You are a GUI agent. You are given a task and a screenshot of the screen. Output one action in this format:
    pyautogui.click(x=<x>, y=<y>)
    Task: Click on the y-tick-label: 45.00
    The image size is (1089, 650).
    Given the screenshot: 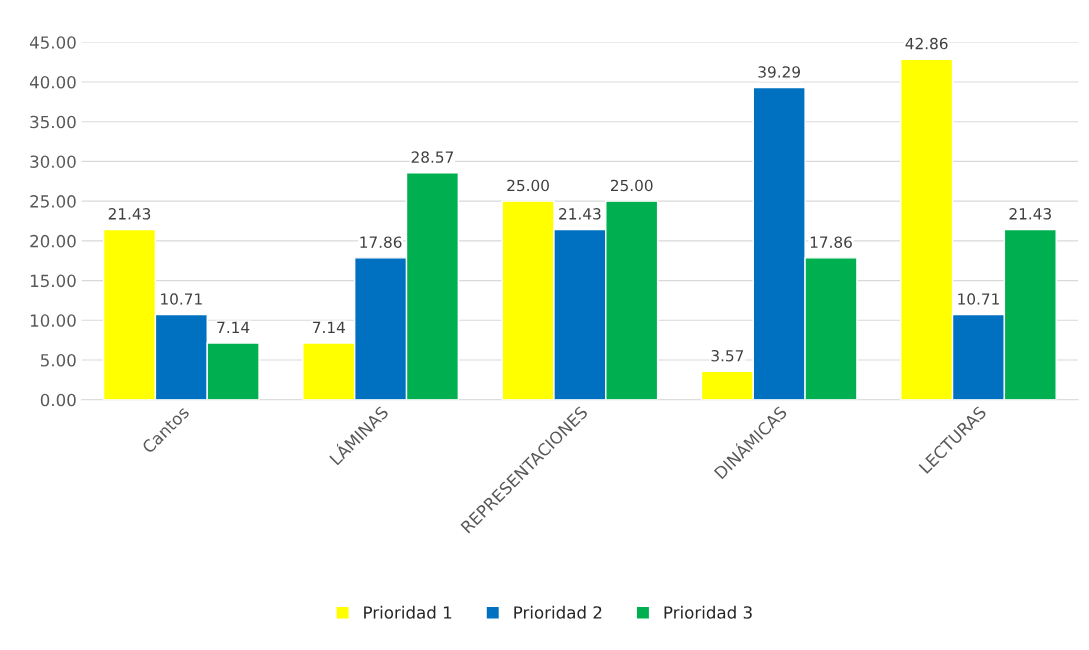 What is the action you would take?
    pyautogui.click(x=52, y=42)
    